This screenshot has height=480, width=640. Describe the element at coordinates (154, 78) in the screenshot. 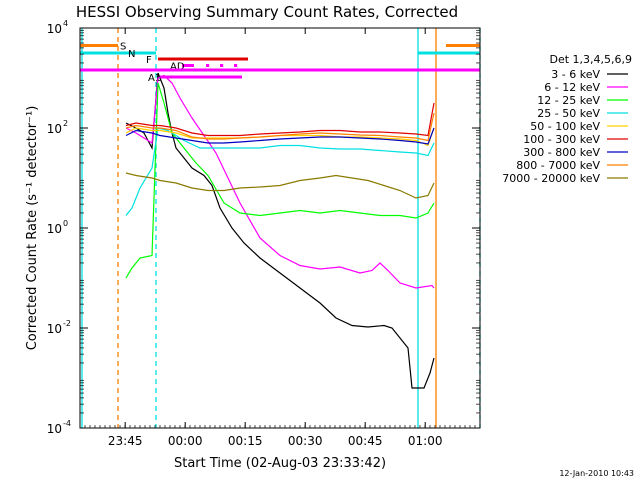

I see `flag-label-5: A1` at that location.